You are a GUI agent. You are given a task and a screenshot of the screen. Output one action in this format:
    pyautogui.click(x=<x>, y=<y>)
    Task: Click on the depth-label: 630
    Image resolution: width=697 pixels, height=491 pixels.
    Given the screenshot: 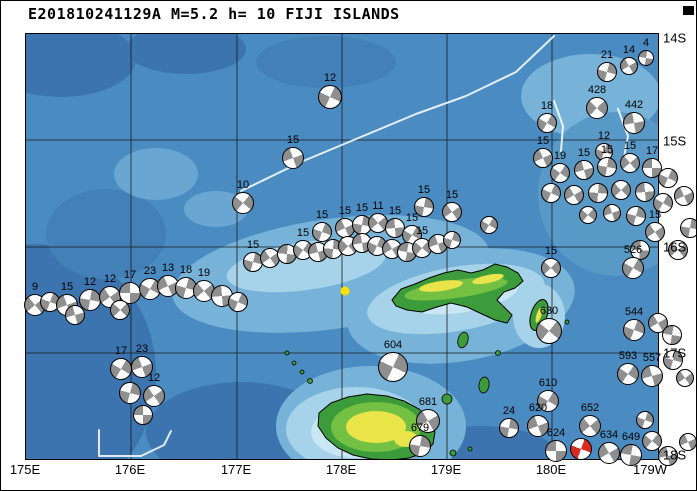 What is the action you would take?
    pyautogui.click(x=549, y=311)
    